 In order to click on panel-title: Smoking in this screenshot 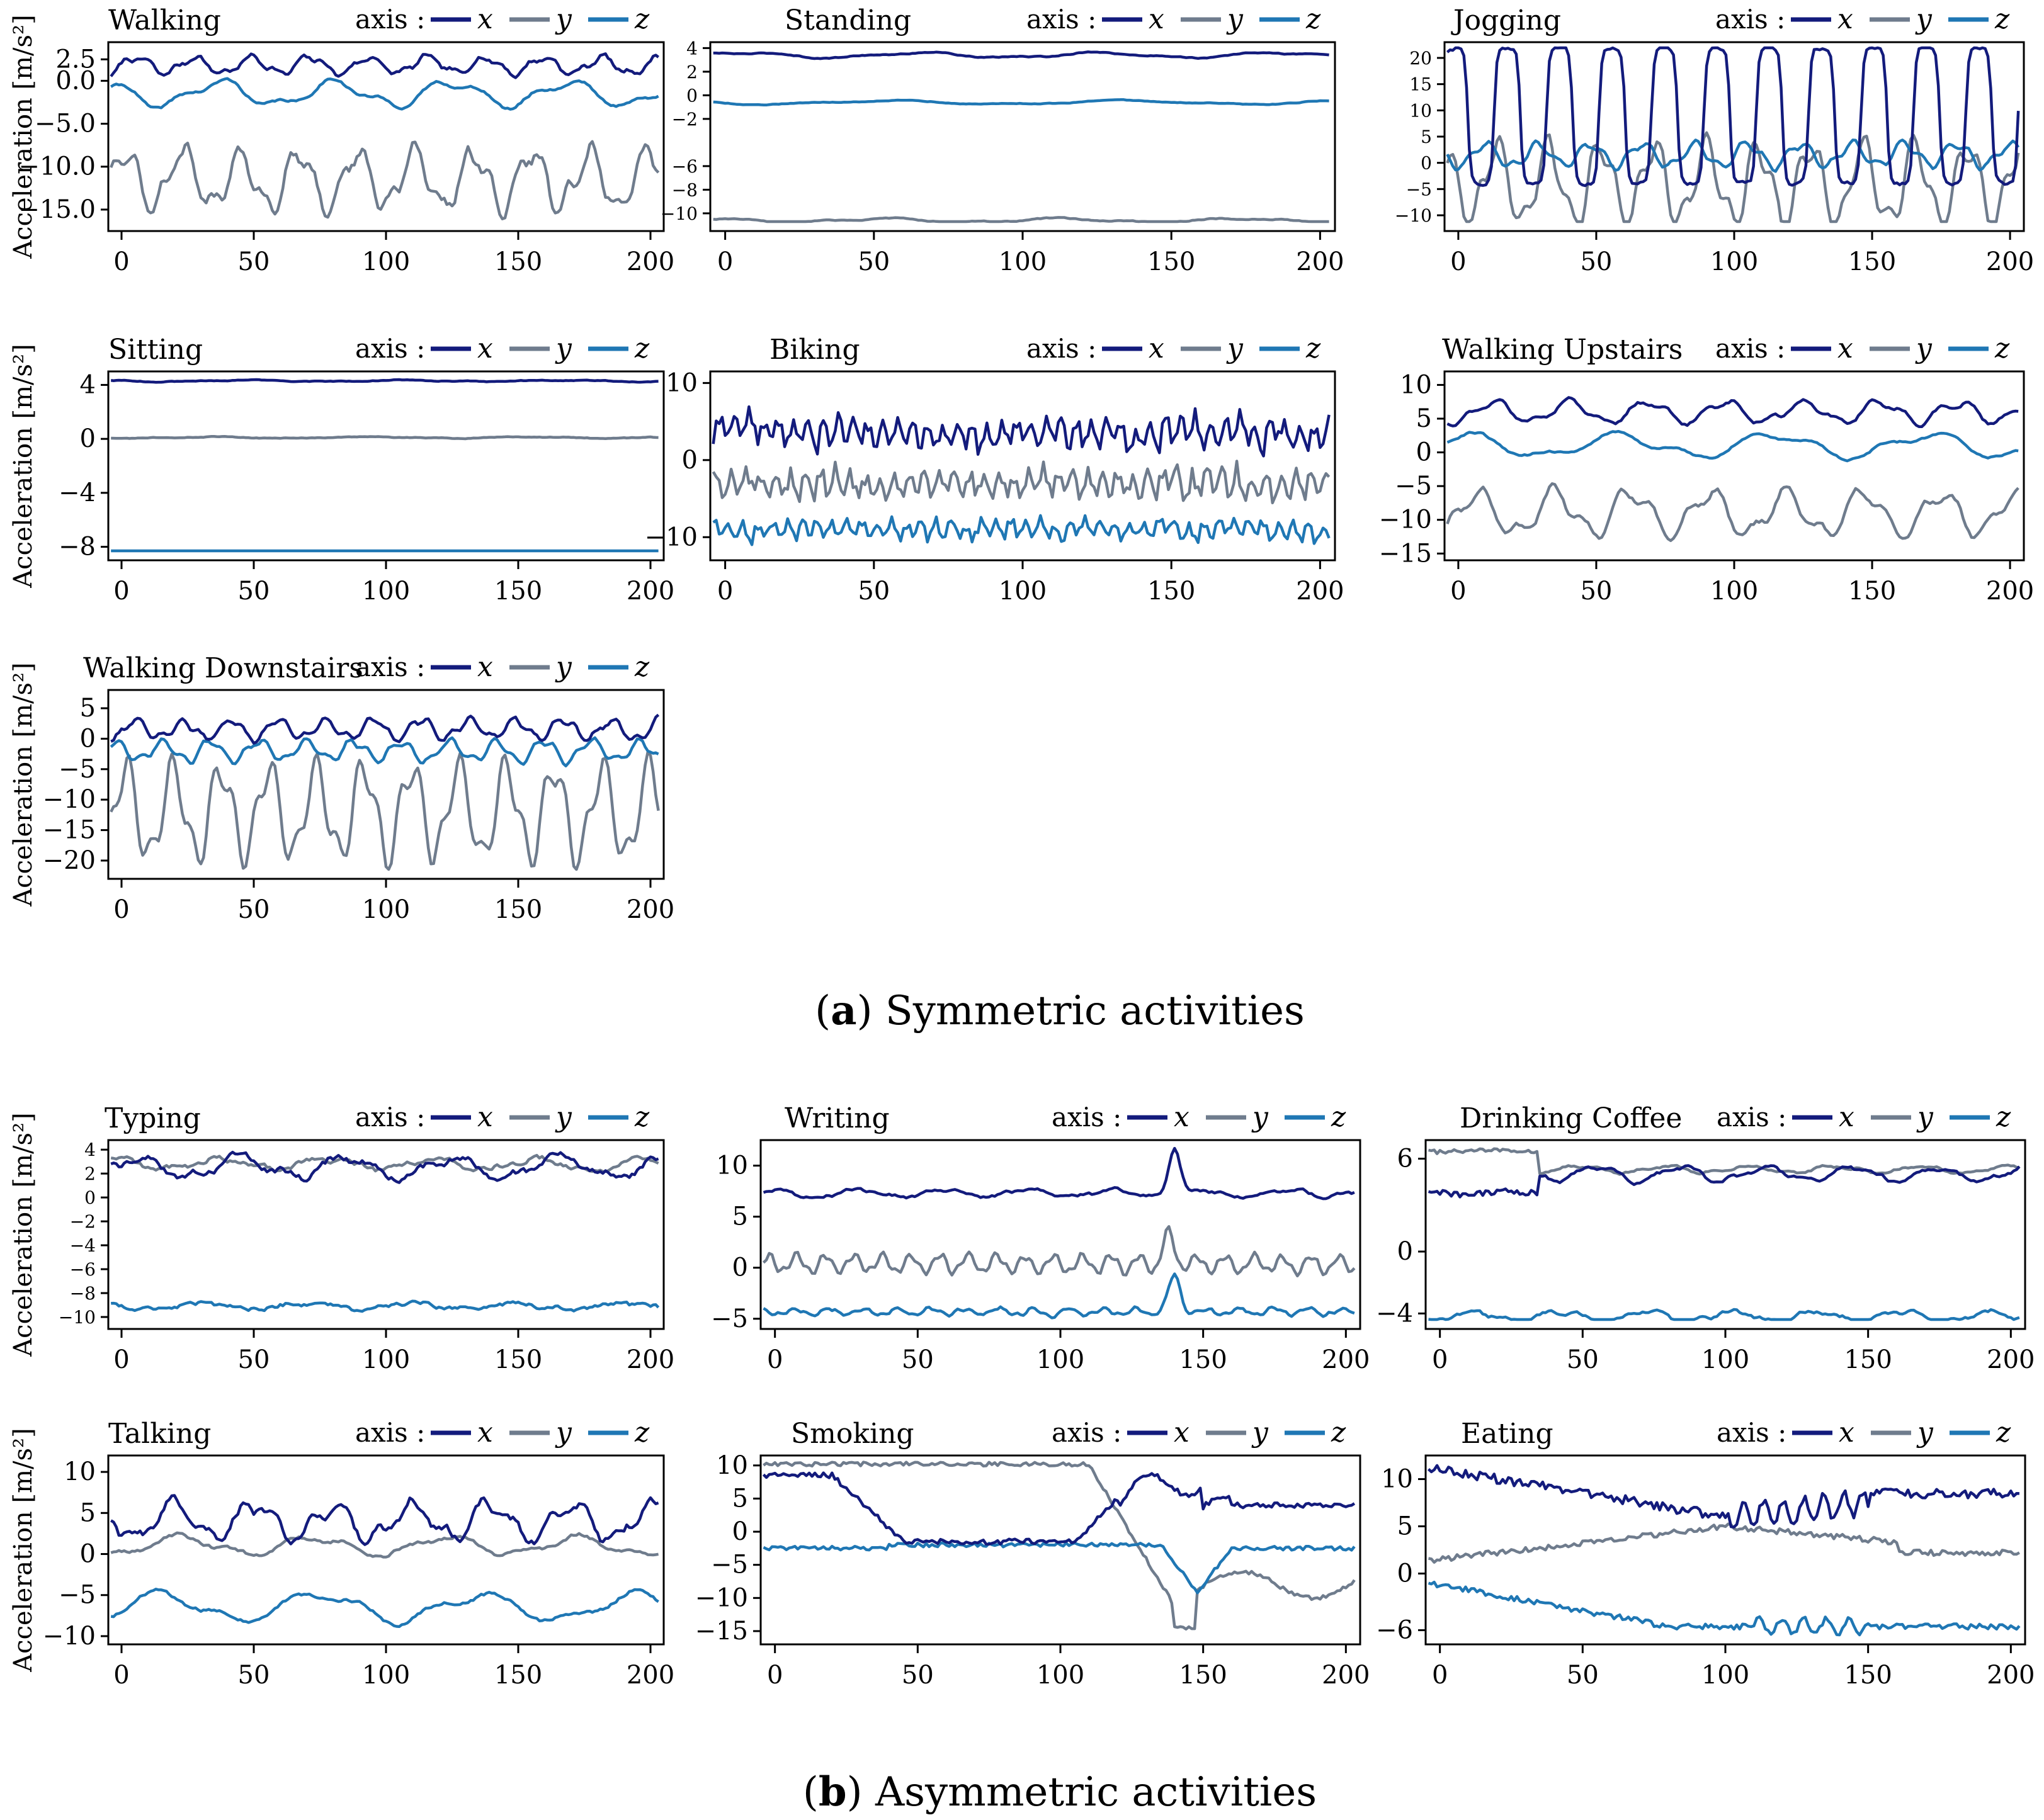, I will do `click(852, 1434)`.